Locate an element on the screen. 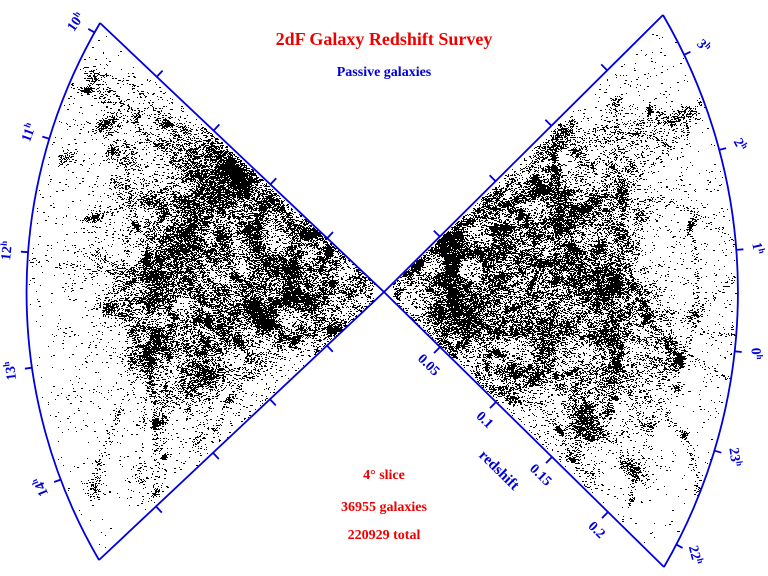 Image resolution: width=768 pixels, height=576 pixels. svg-text: 4° slice is located at coordinates (384, 475).